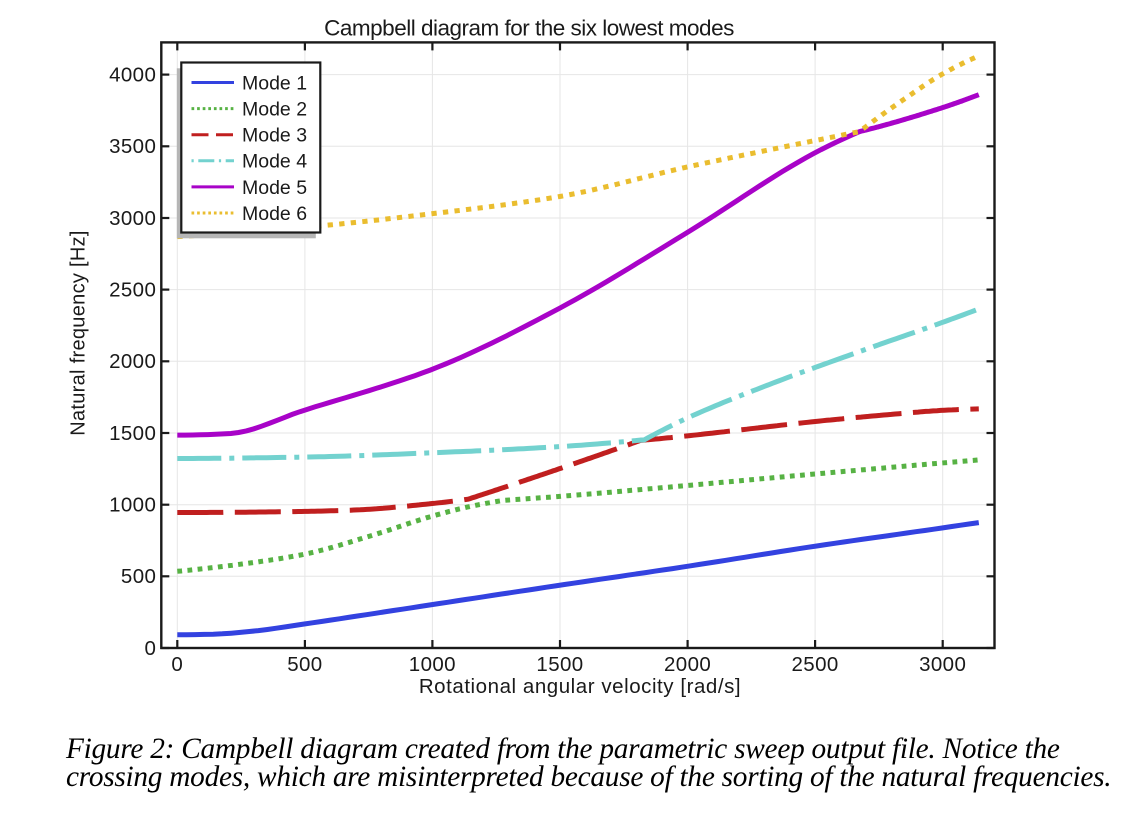 This screenshot has width=1140, height=830. Describe the element at coordinates (274, 83) in the screenshot. I see `svg-text: Mode 1` at that location.